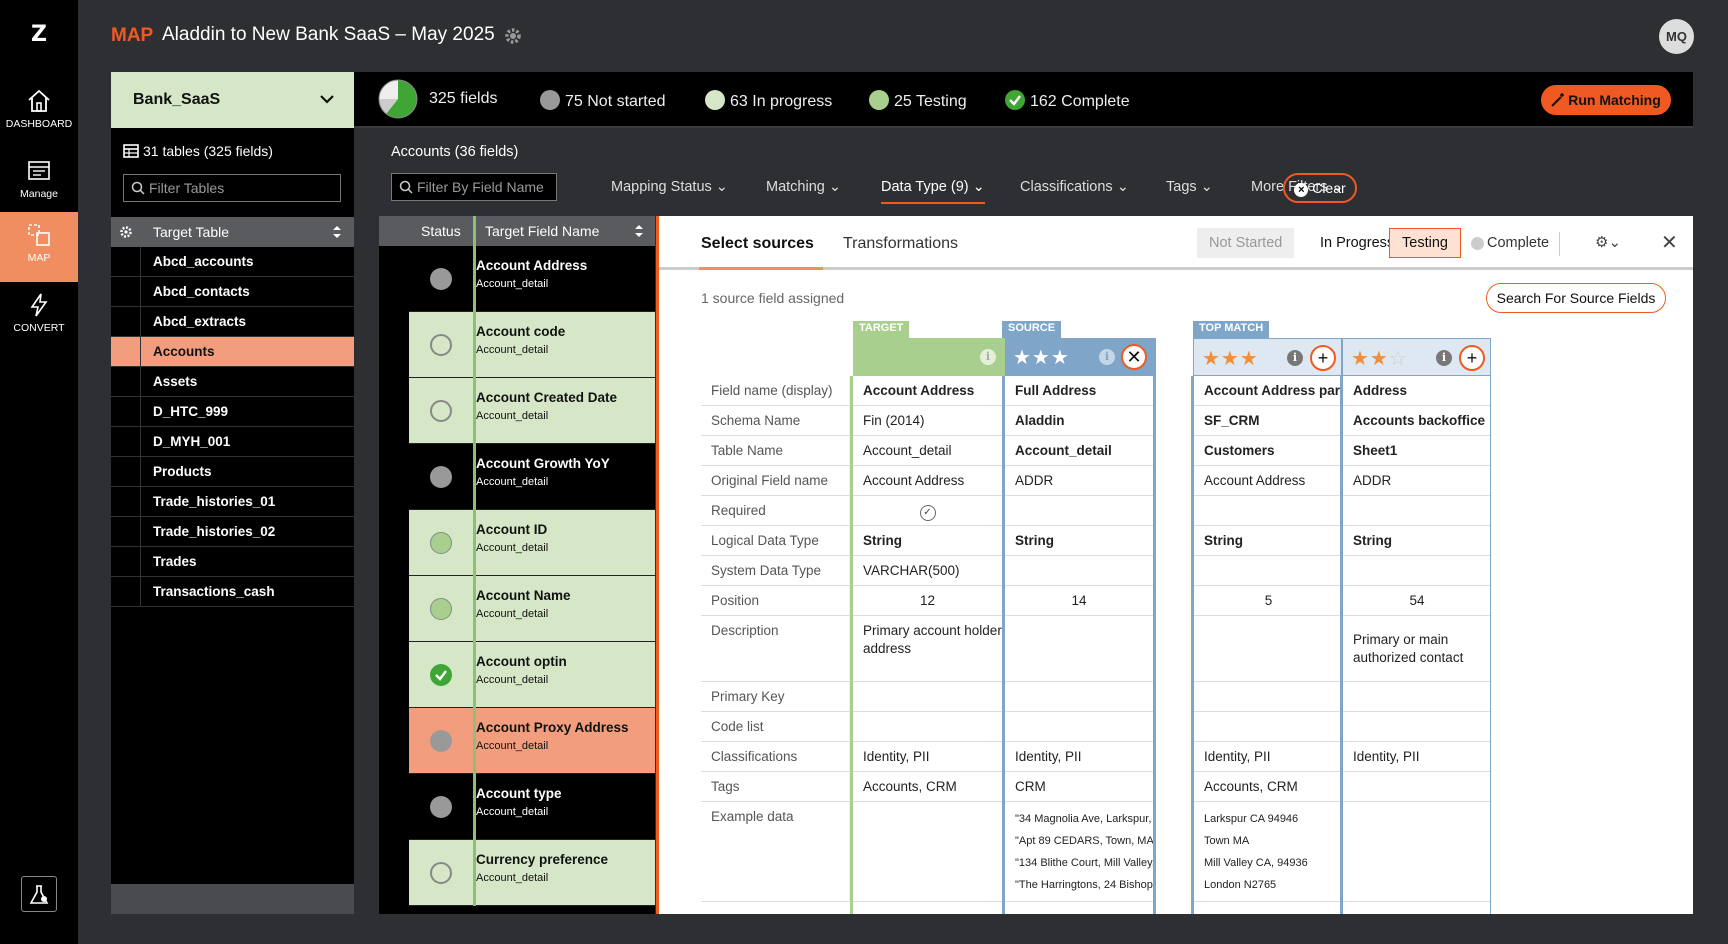 This screenshot has height=944, width=1728. I want to click on table-row-label: Accounts, so click(184, 351).